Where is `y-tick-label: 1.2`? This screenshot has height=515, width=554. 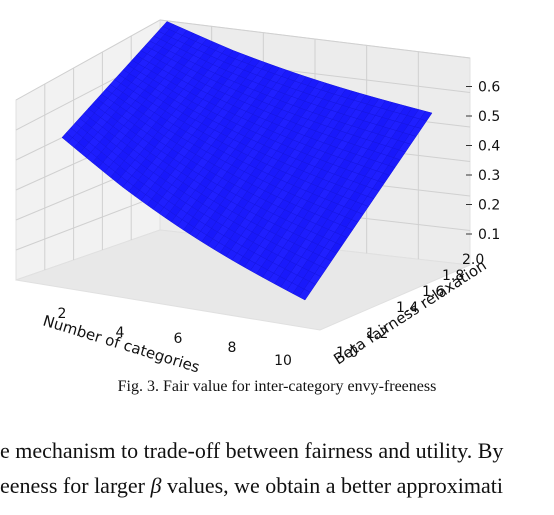 y-tick-label: 1.2 is located at coordinates (377, 334).